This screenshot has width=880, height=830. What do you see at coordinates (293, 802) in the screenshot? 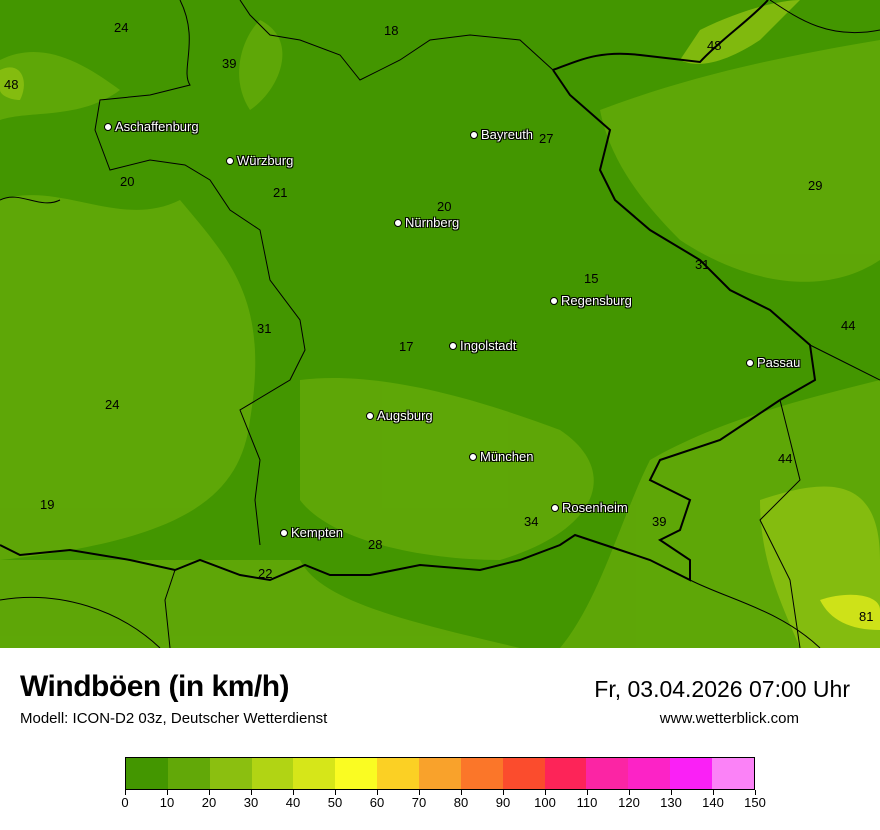
I see `legend-tick-label: 40` at bounding box center [293, 802].